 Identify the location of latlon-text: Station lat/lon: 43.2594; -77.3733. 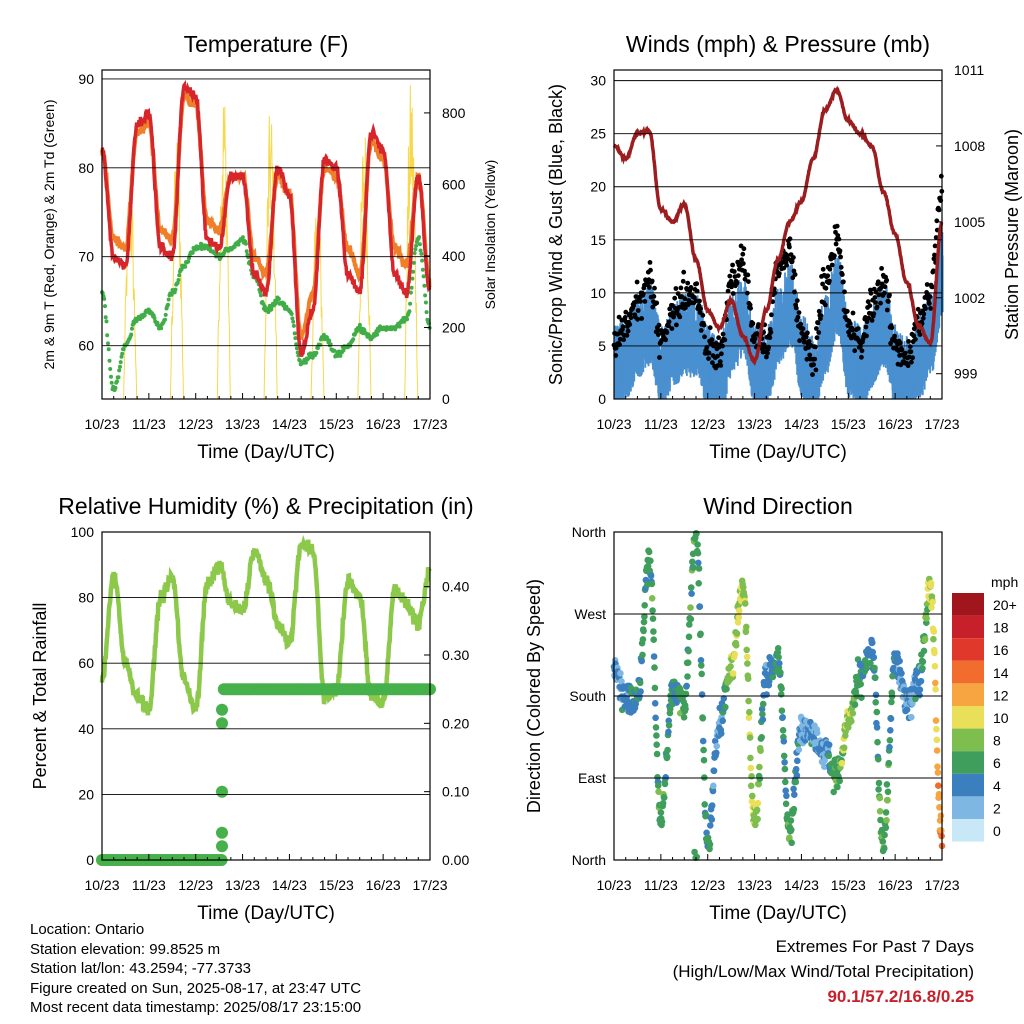
(141, 968).